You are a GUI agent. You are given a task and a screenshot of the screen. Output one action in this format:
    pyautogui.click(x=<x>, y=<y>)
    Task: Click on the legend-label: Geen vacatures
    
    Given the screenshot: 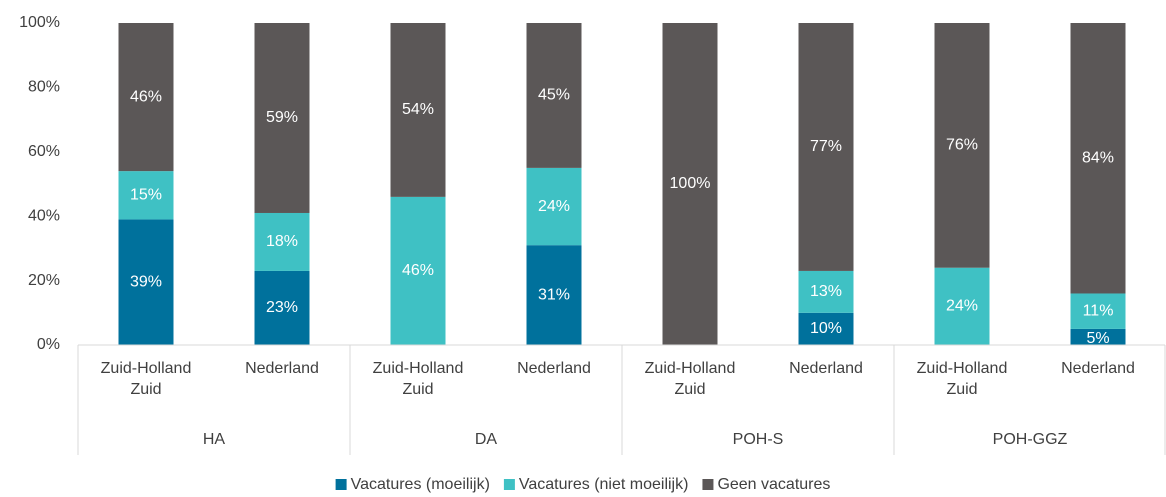 What is the action you would take?
    pyautogui.click(x=773, y=484)
    